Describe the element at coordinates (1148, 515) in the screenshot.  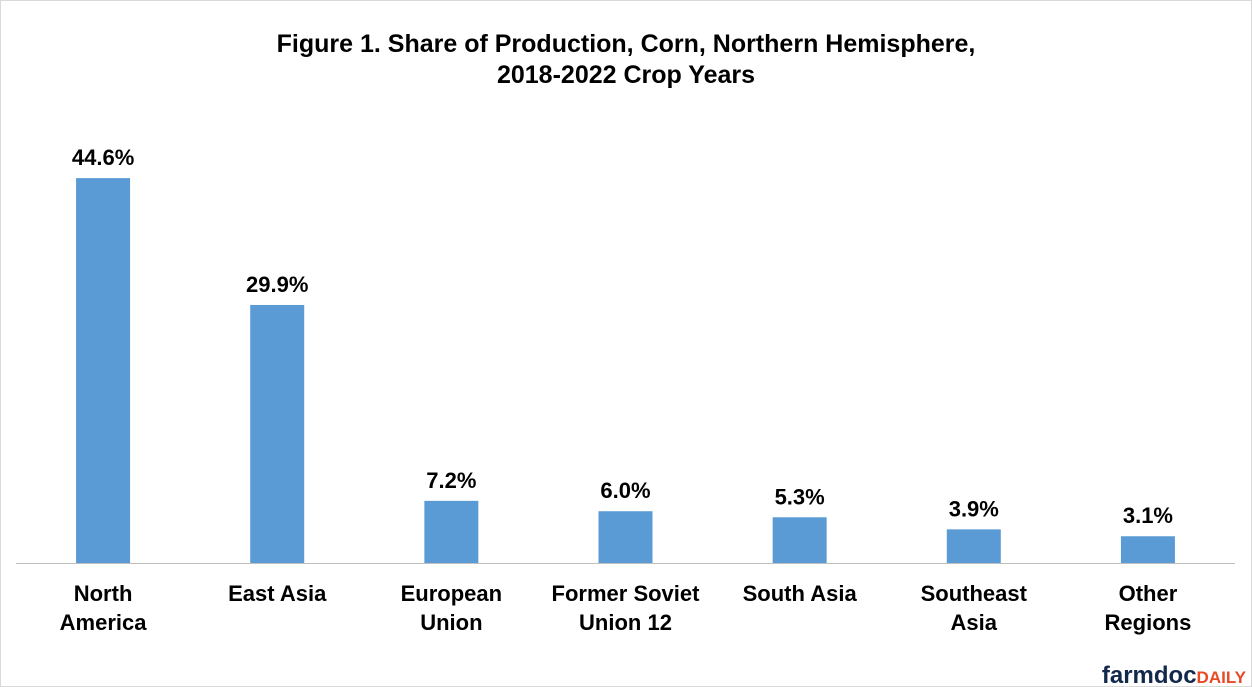
I see `value-label: 3.1%` at that location.